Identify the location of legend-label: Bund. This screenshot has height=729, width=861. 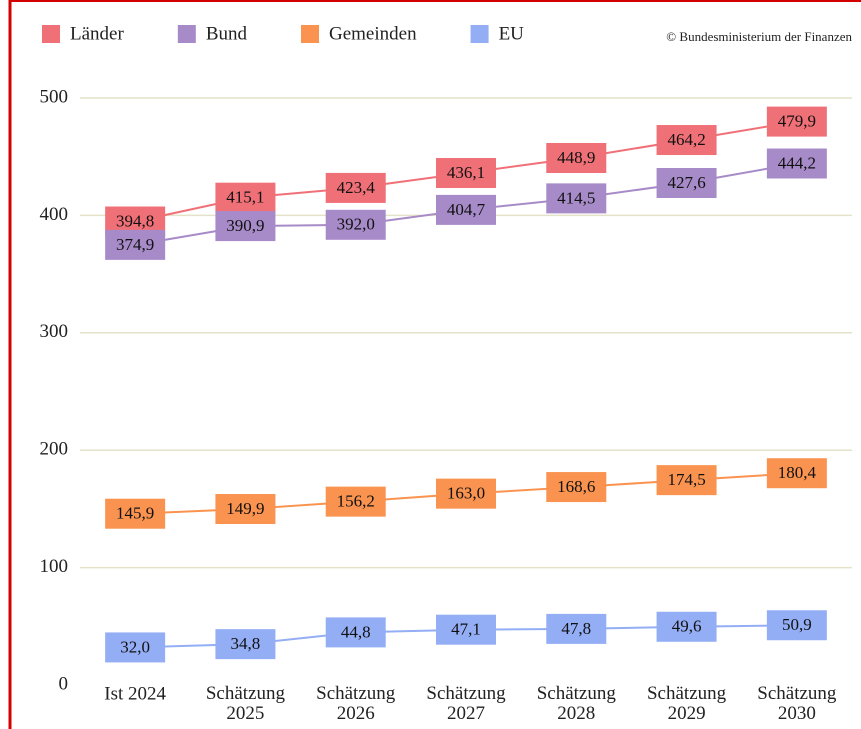
(227, 33).